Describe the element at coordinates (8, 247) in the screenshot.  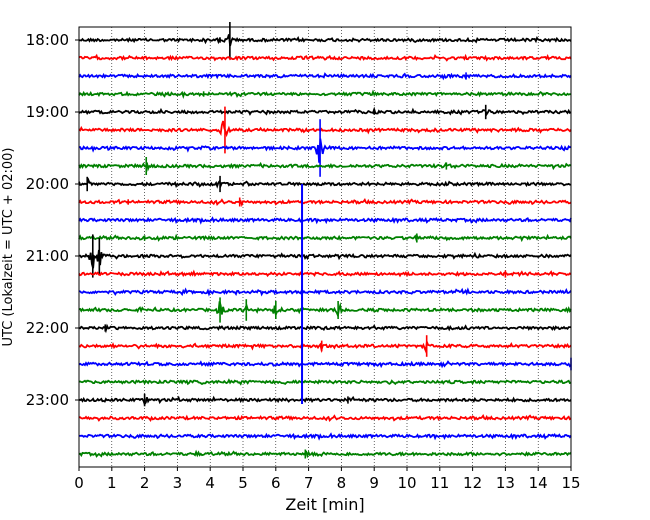
I see `y-axis-label: UTC (Lokalzeit = UTC + 02:00)` at that location.